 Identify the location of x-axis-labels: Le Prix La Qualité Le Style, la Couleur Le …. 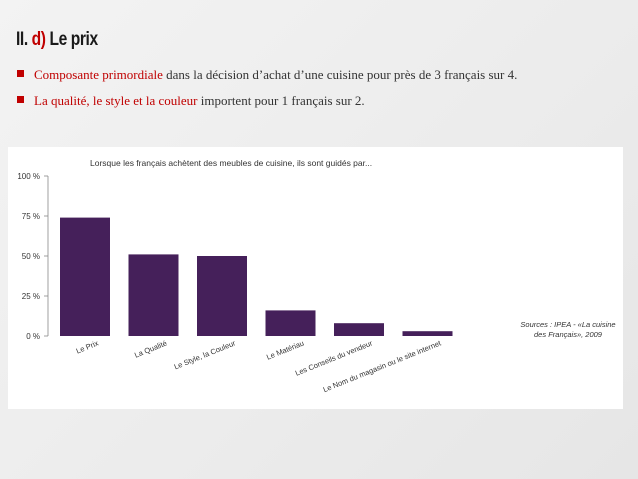
(259, 366).